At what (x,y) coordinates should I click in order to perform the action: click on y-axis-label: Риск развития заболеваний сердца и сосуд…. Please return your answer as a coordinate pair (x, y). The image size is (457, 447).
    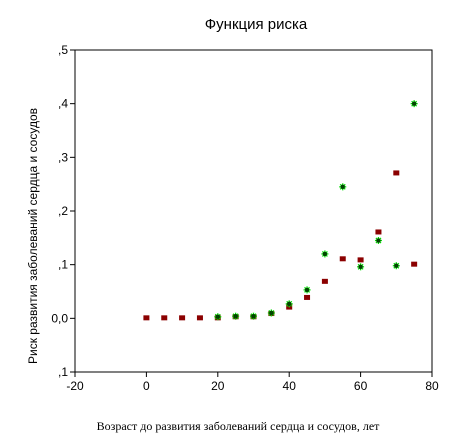
    Looking at the image, I should click on (33, 236).